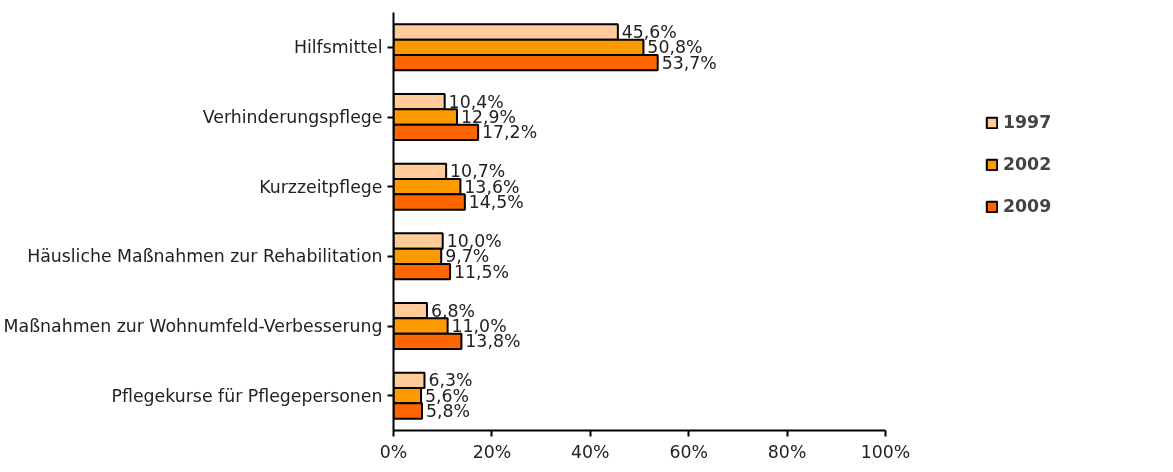  Describe the element at coordinates (193, 326) in the screenshot. I see `y-tick-label: Maßnahmen zur Wohnumfeld-Verbesserung` at that location.